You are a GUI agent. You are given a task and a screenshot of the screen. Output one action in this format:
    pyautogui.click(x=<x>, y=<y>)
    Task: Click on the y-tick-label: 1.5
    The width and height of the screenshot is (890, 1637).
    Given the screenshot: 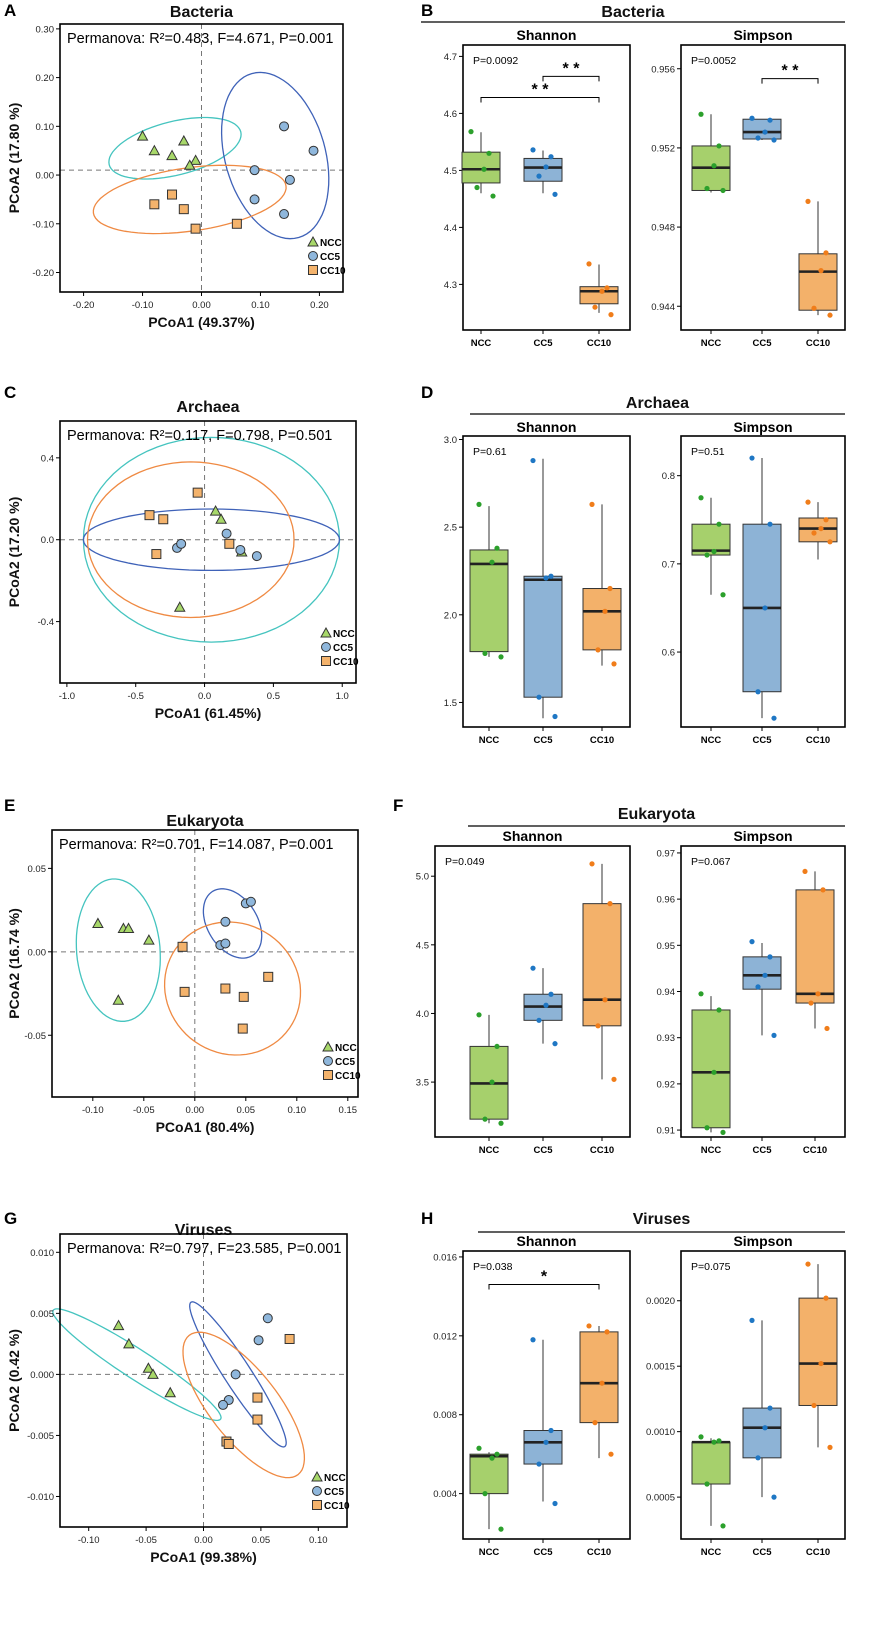 What is the action you would take?
    pyautogui.click(x=450, y=703)
    